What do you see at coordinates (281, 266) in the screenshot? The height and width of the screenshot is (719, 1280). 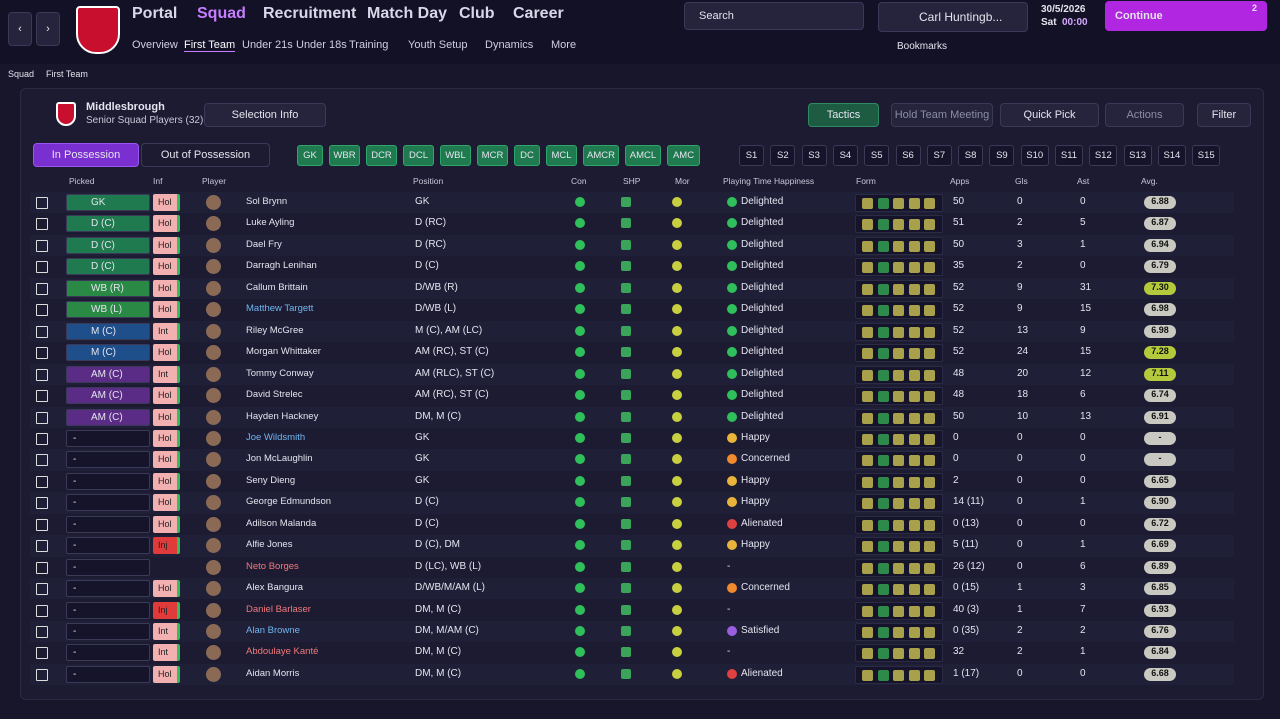 I see `player-name: Darragh Lenihan` at bounding box center [281, 266].